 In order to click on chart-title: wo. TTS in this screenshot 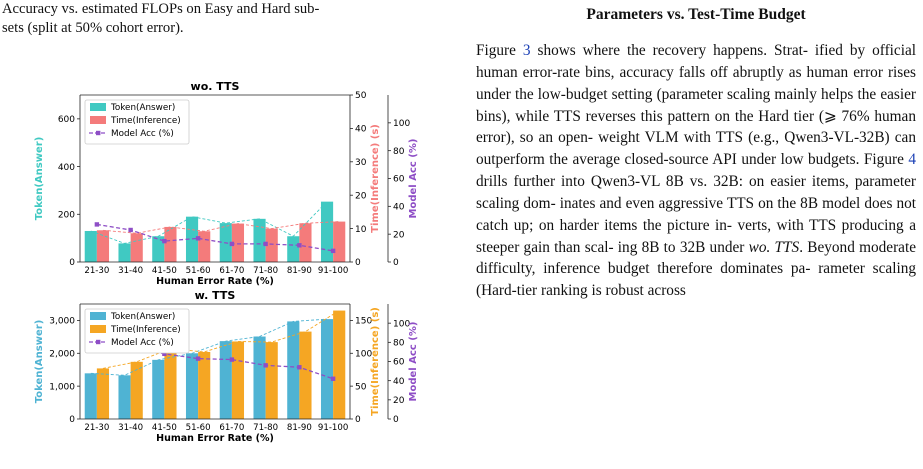, I will do `click(215, 86)`.